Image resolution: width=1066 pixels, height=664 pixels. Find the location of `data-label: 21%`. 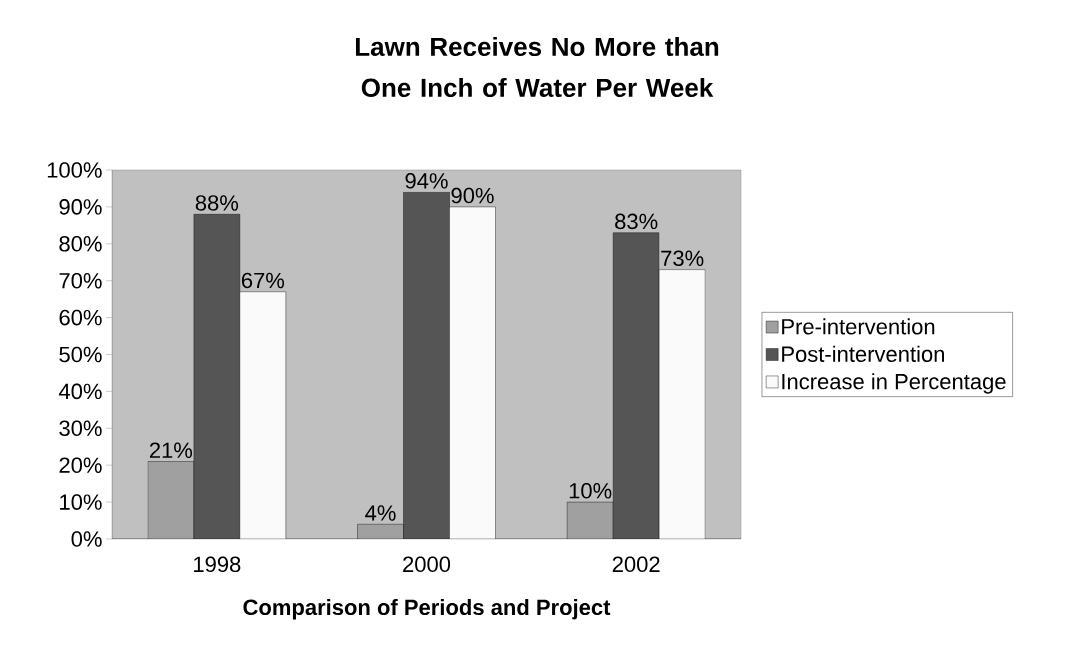

data-label: 21% is located at coordinates (171, 450).